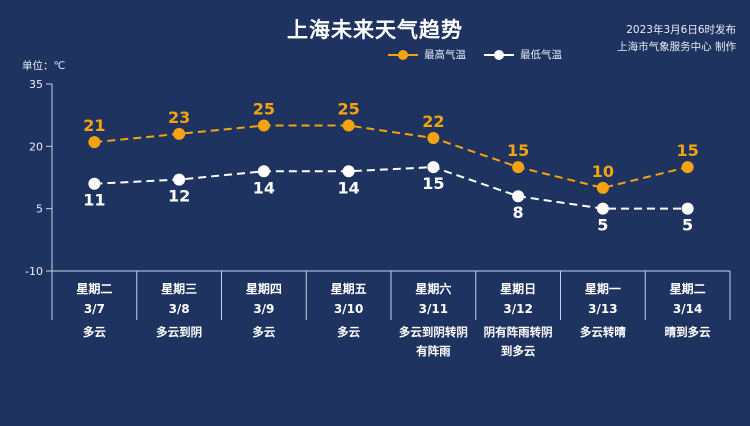 The width and height of the screenshot is (750, 426). Describe the element at coordinates (433, 351) in the screenshot. I see `weather-label: 有阵雨` at that location.